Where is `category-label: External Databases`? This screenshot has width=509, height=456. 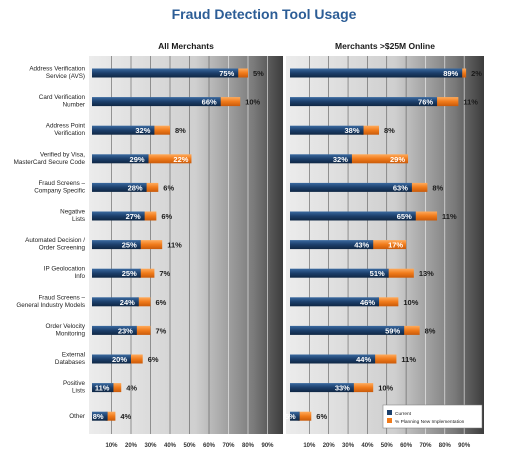 category-label: External Databases is located at coordinates (70, 359).